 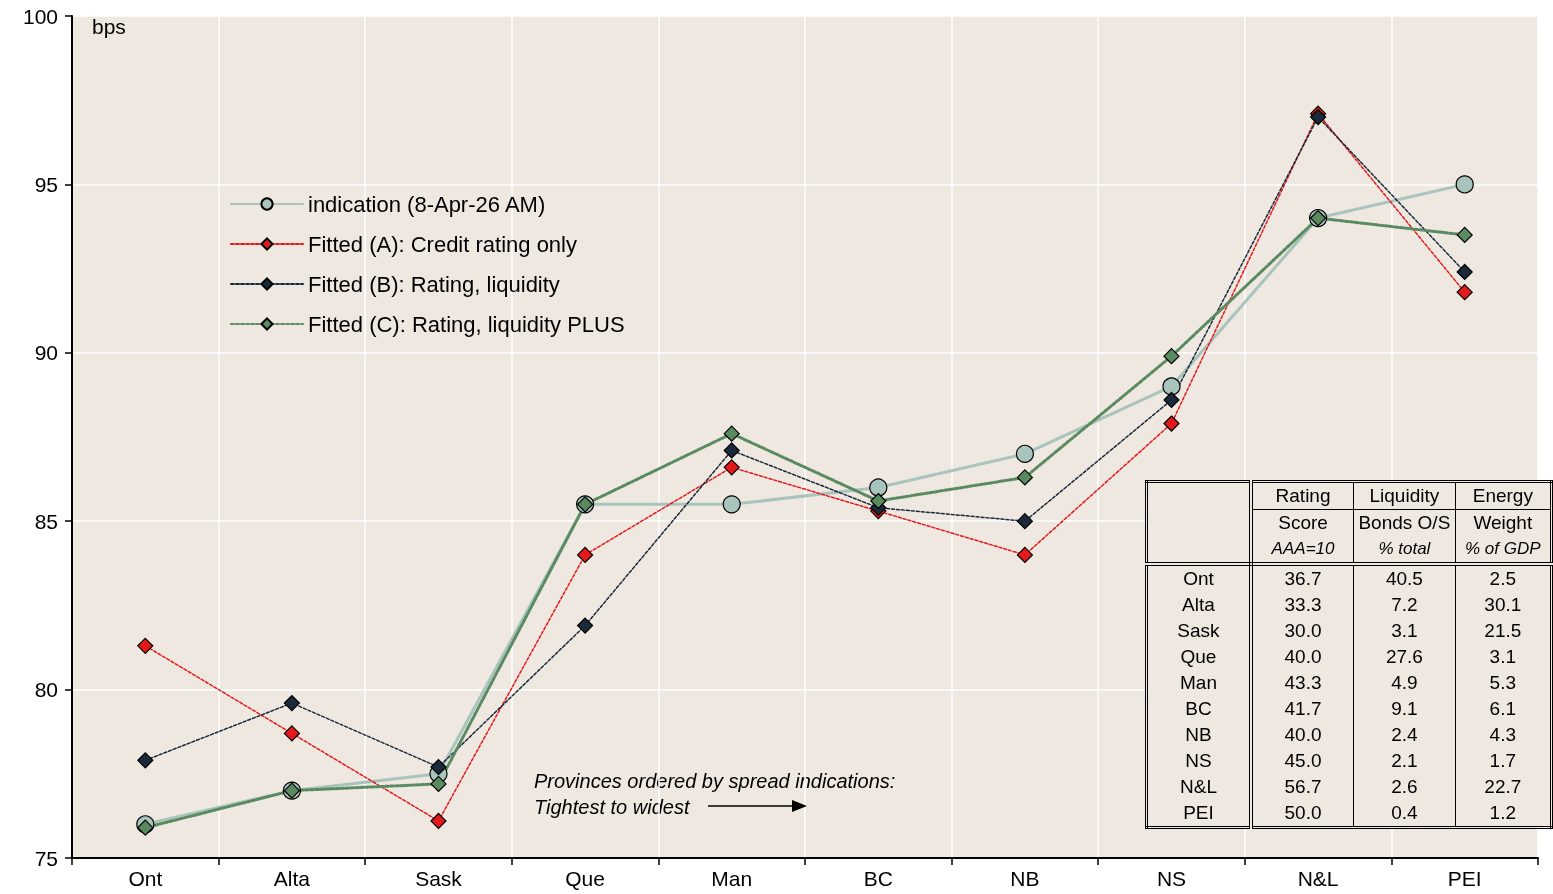 I want to click on category-label: Rating Score AAA=10, so click(x=1303, y=521).